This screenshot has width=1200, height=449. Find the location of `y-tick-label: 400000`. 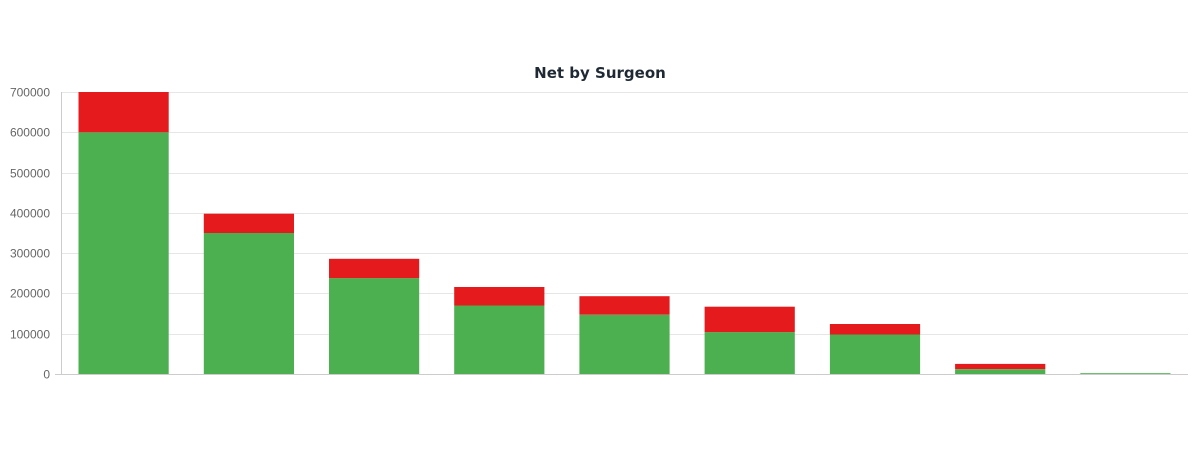

y-tick-label: 400000 is located at coordinates (30, 214).